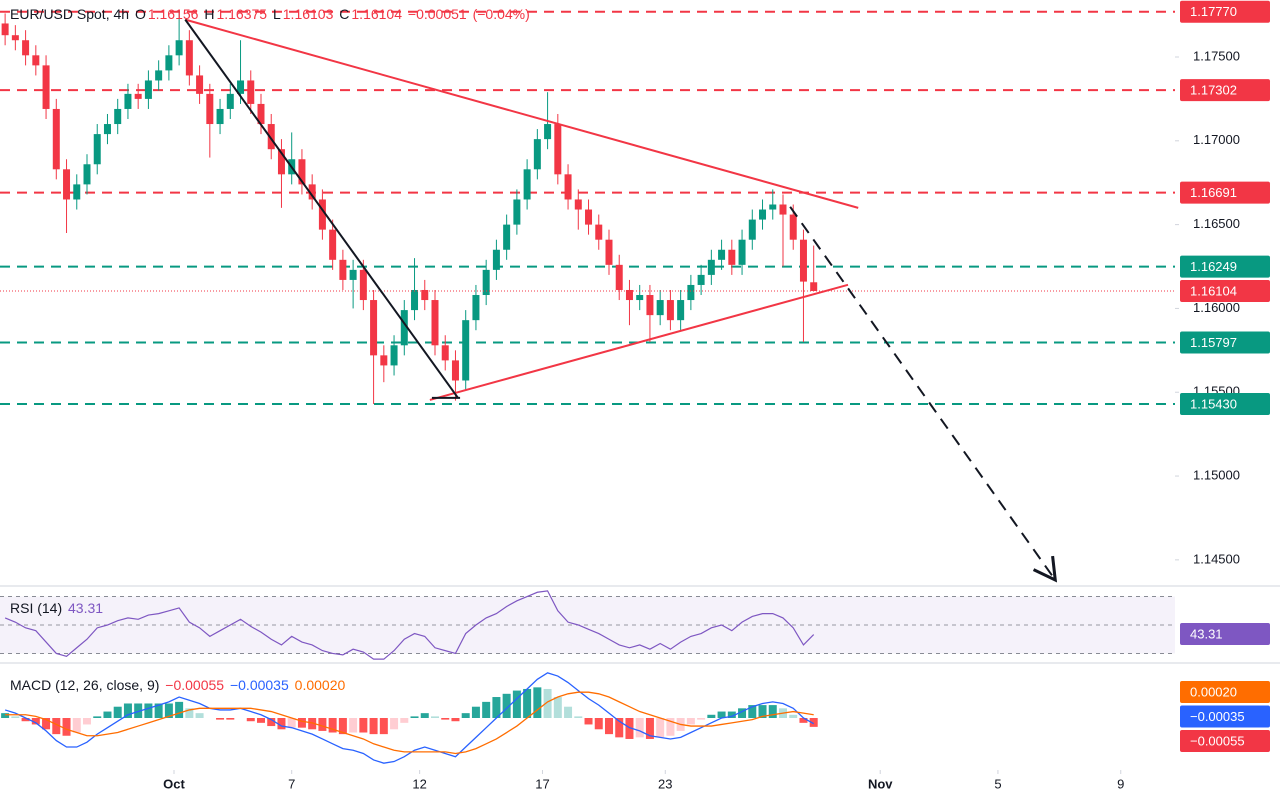 Image resolution: width=1280 pixels, height=803 pixels. I want to click on macd-label: 0.00020, so click(1213, 691).